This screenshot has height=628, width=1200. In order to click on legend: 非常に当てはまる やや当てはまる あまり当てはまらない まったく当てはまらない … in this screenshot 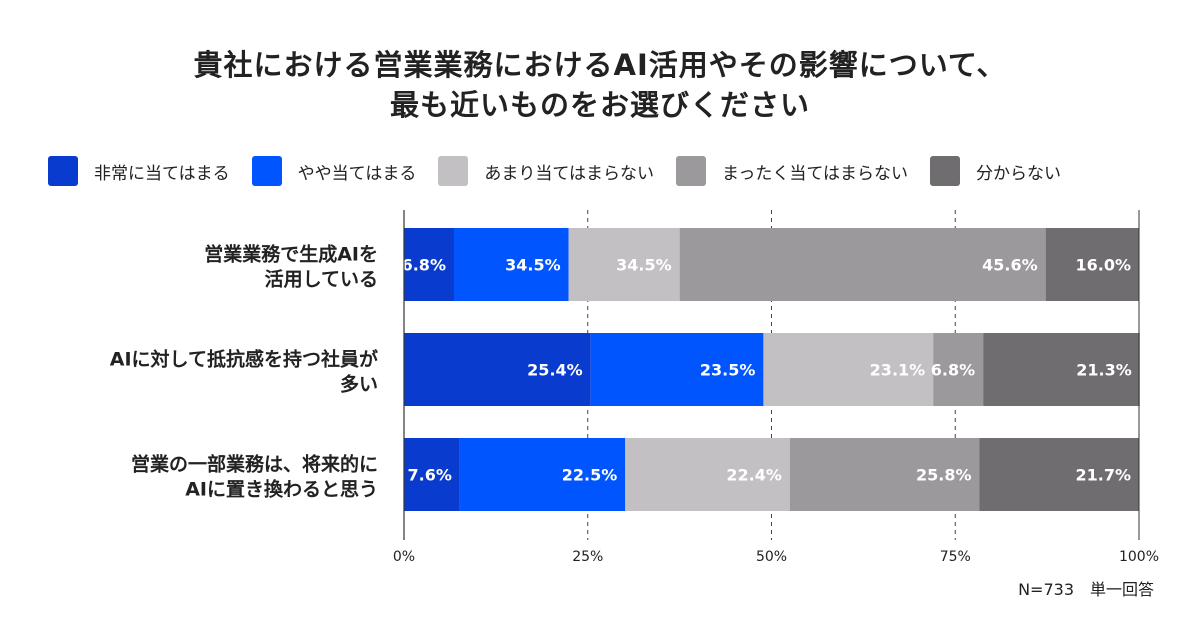, I will do `click(565, 171)`.